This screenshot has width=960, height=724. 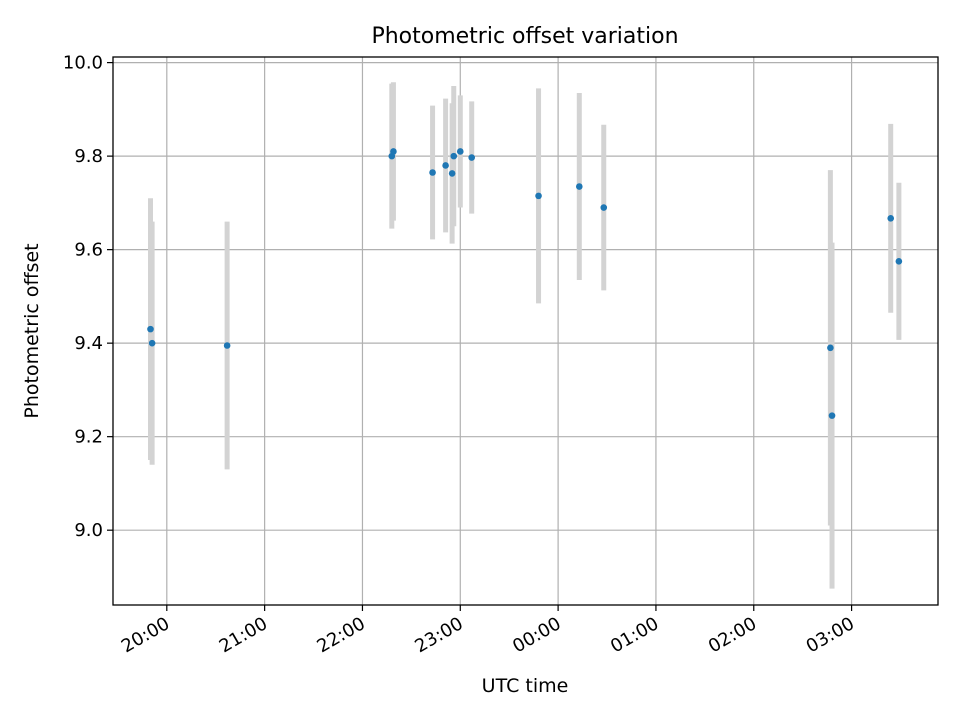 What do you see at coordinates (88, 343) in the screenshot?
I see `y-tick-label: 9.4` at bounding box center [88, 343].